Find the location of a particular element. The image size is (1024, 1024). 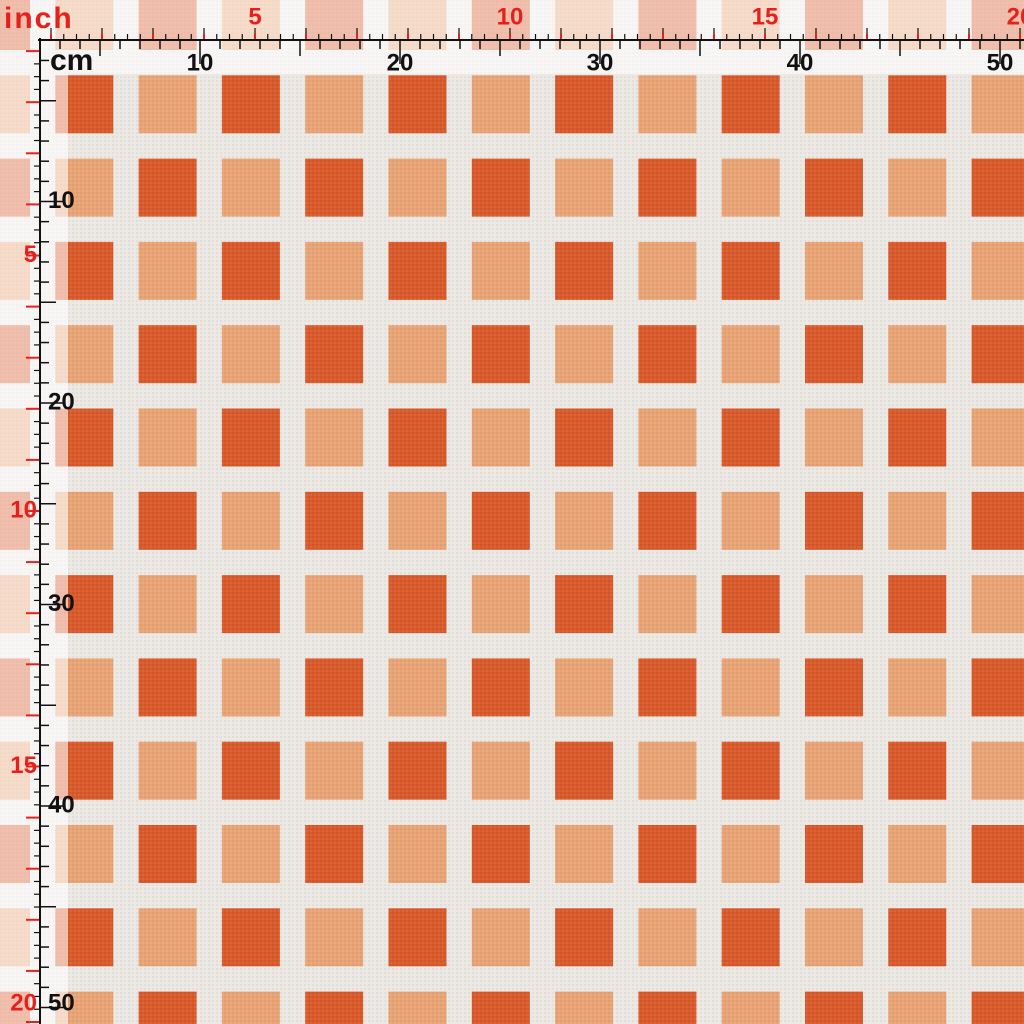

left-inch-label: 20 is located at coordinates (23, 1002).